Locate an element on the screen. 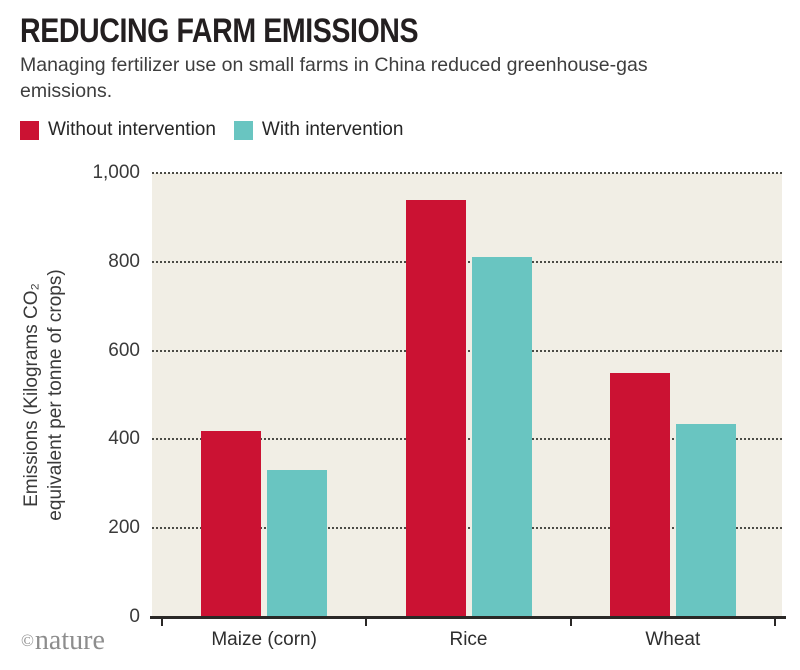  y-axis-title-line-2: equivalent per tonne of crops) is located at coordinates (55, 395).